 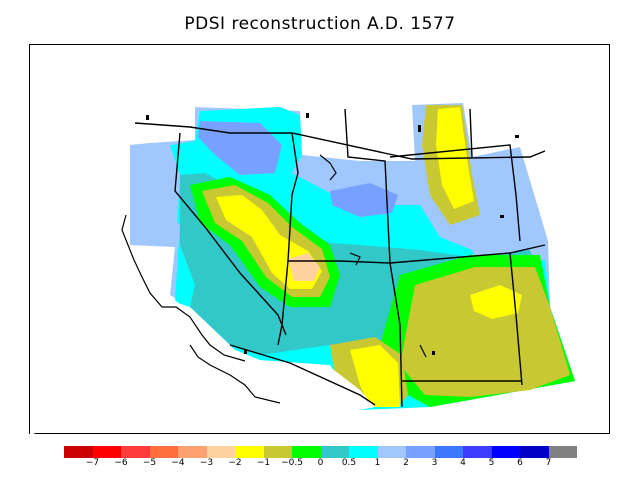 What do you see at coordinates (235, 463) in the screenshot?
I see `colorbar-tick-label: −2` at bounding box center [235, 463].